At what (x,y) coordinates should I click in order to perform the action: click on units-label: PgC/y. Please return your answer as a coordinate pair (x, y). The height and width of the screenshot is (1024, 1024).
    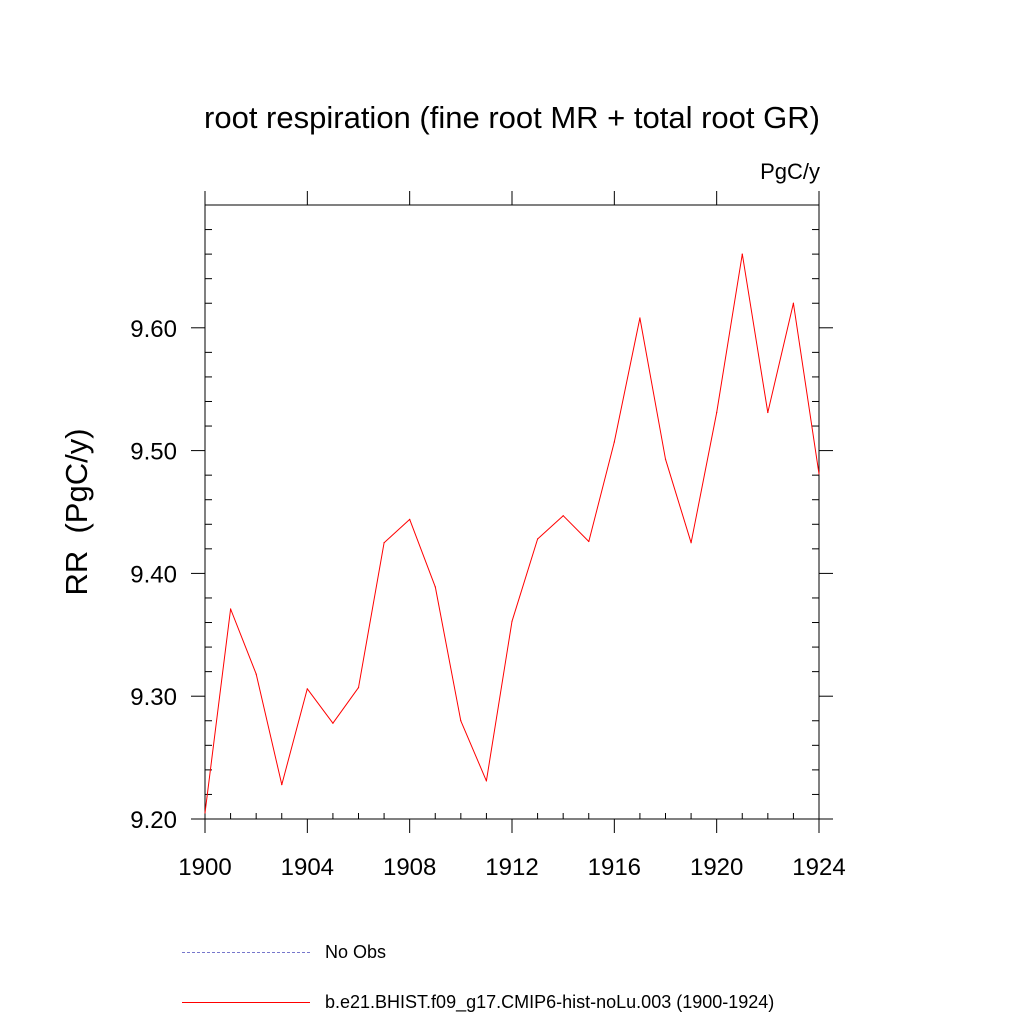
    Looking at the image, I should click on (790, 171).